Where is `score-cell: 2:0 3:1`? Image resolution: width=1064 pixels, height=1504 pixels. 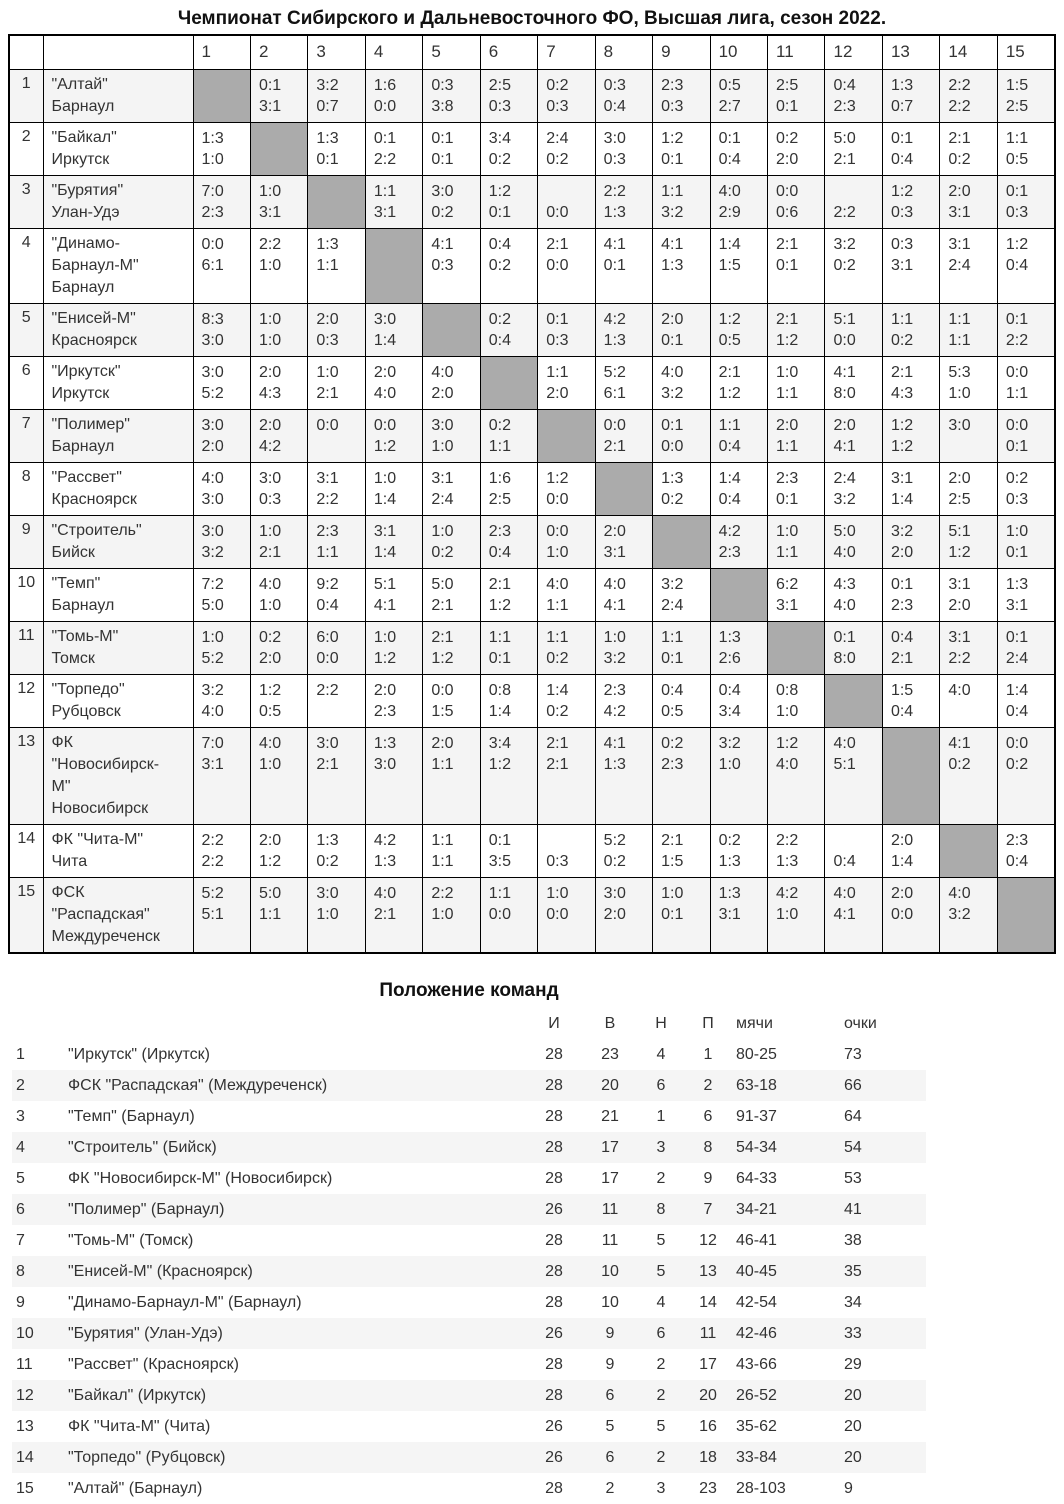 score-cell: 2:0 3:1 is located at coordinates (968, 201).